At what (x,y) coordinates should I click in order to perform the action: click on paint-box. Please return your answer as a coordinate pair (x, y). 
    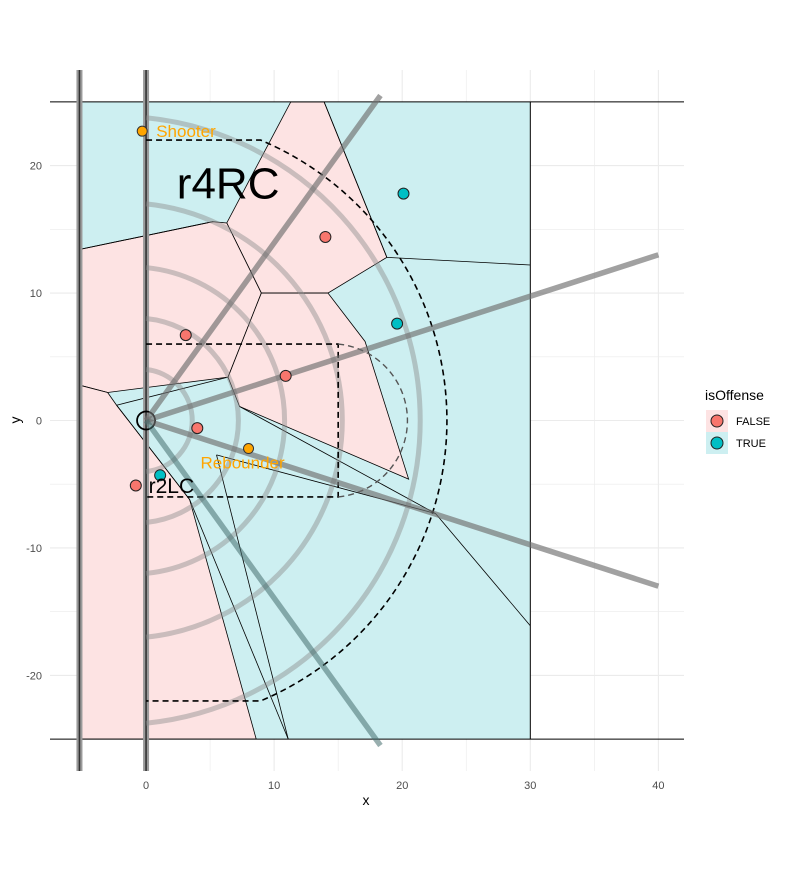
    Looking at the image, I should click on (242, 420).